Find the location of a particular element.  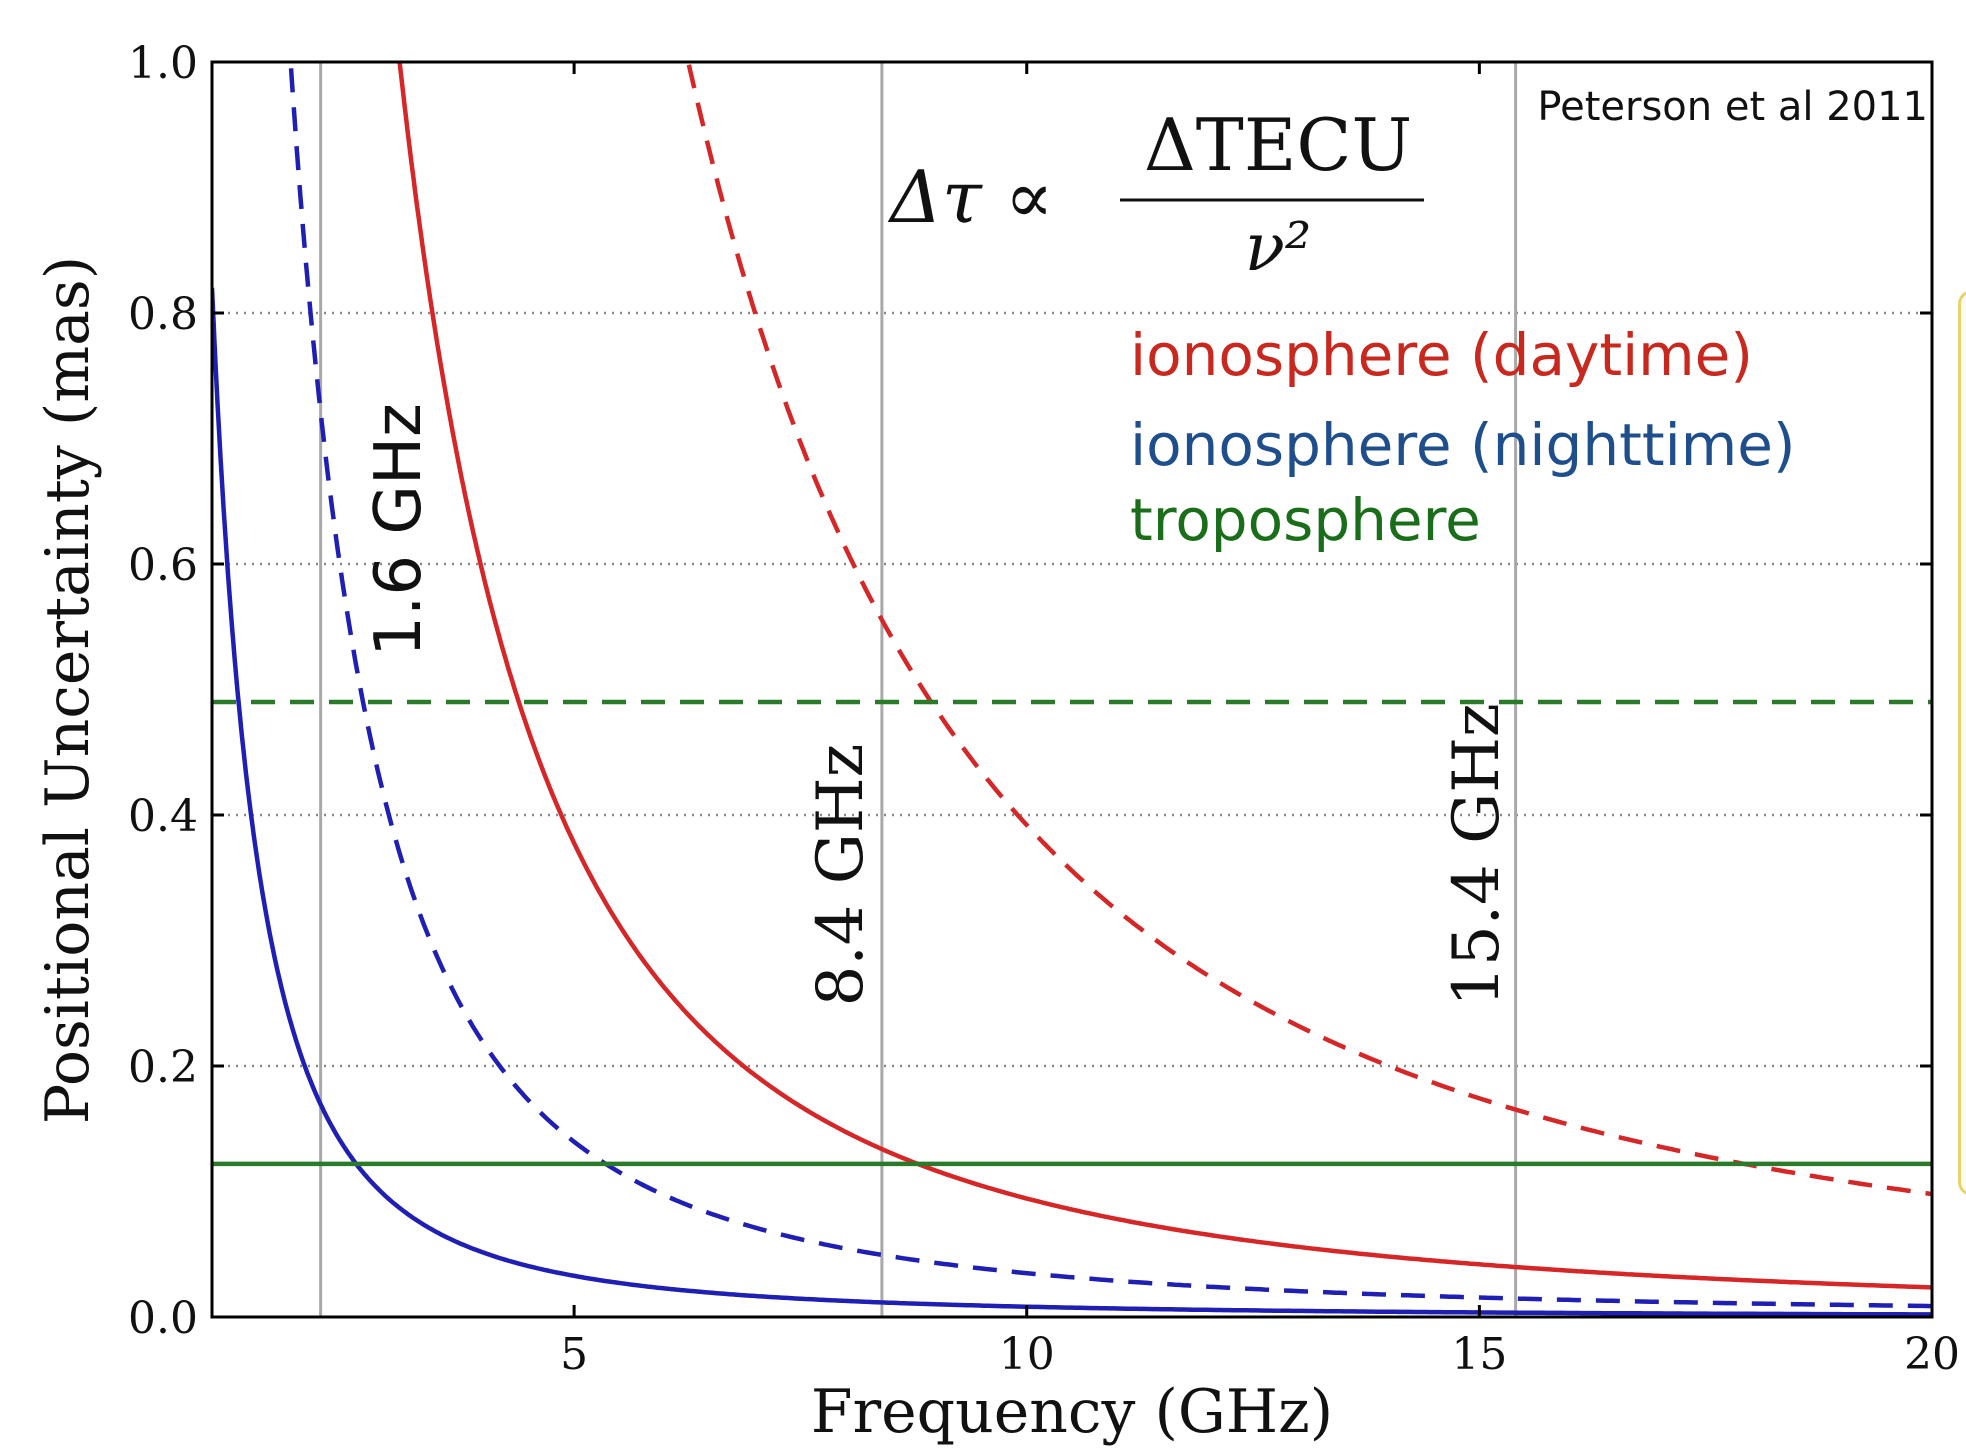

legend-label-ionosphere-nighttime: ionosphere (nighttime) is located at coordinates (1463, 445).